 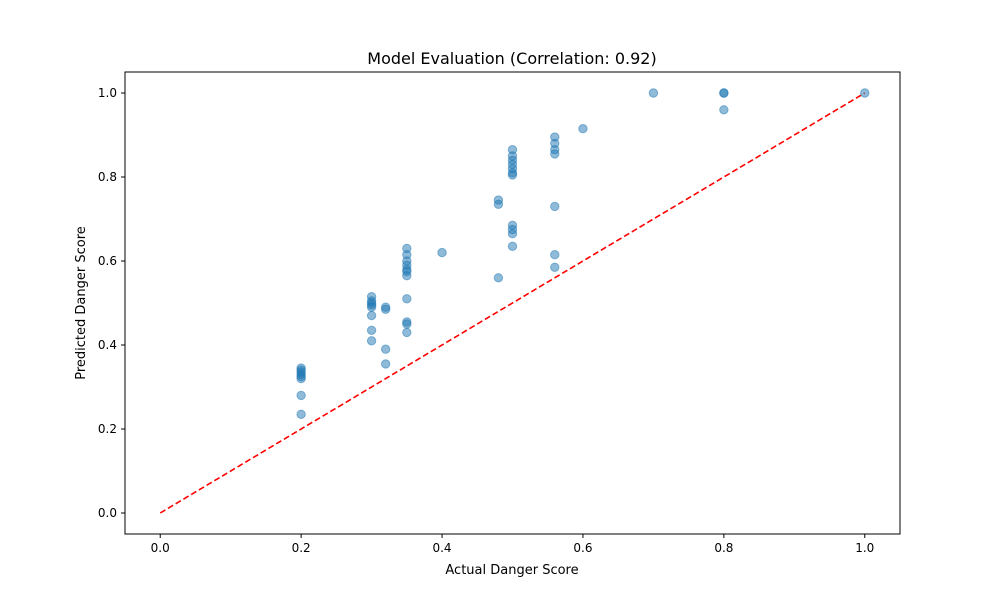 What do you see at coordinates (301, 548) in the screenshot?
I see `x-tick-label: 0.2` at bounding box center [301, 548].